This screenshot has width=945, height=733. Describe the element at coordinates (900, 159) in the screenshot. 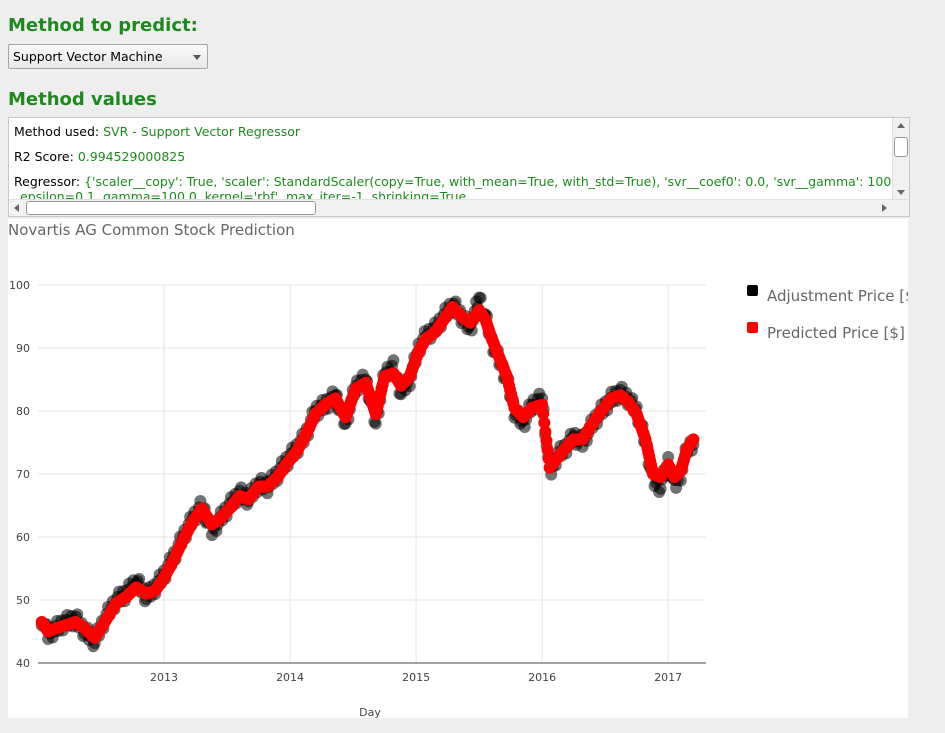

I see `vertical-scrollbar` at that location.